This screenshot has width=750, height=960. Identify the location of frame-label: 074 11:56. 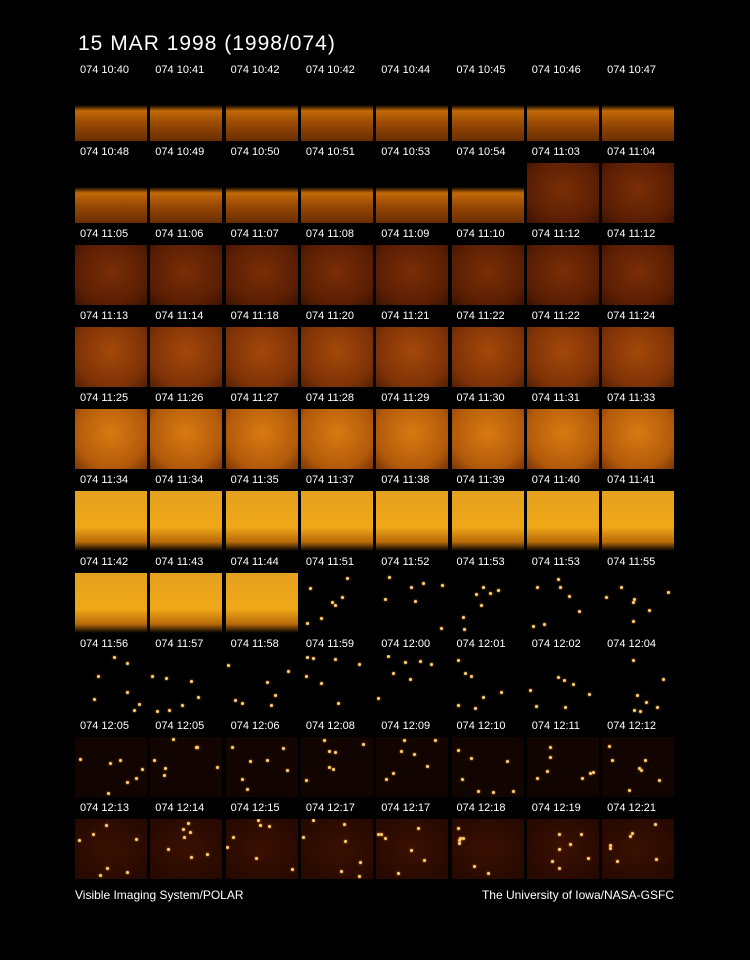
(104, 644).